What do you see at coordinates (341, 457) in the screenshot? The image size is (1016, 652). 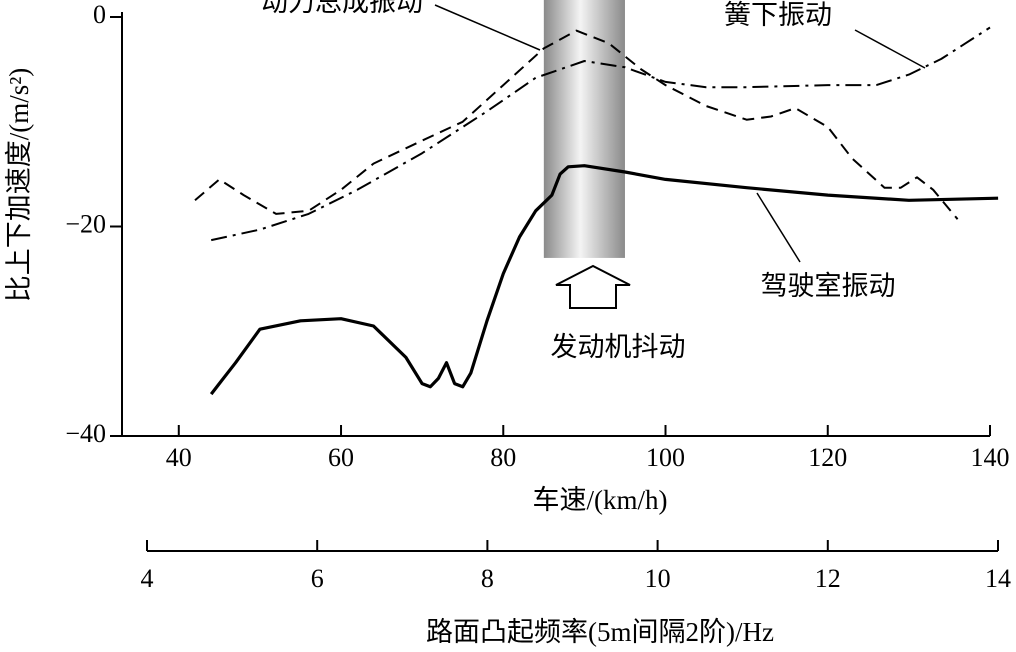 I see `x-tick-label: 60` at bounding box center [341, 457].